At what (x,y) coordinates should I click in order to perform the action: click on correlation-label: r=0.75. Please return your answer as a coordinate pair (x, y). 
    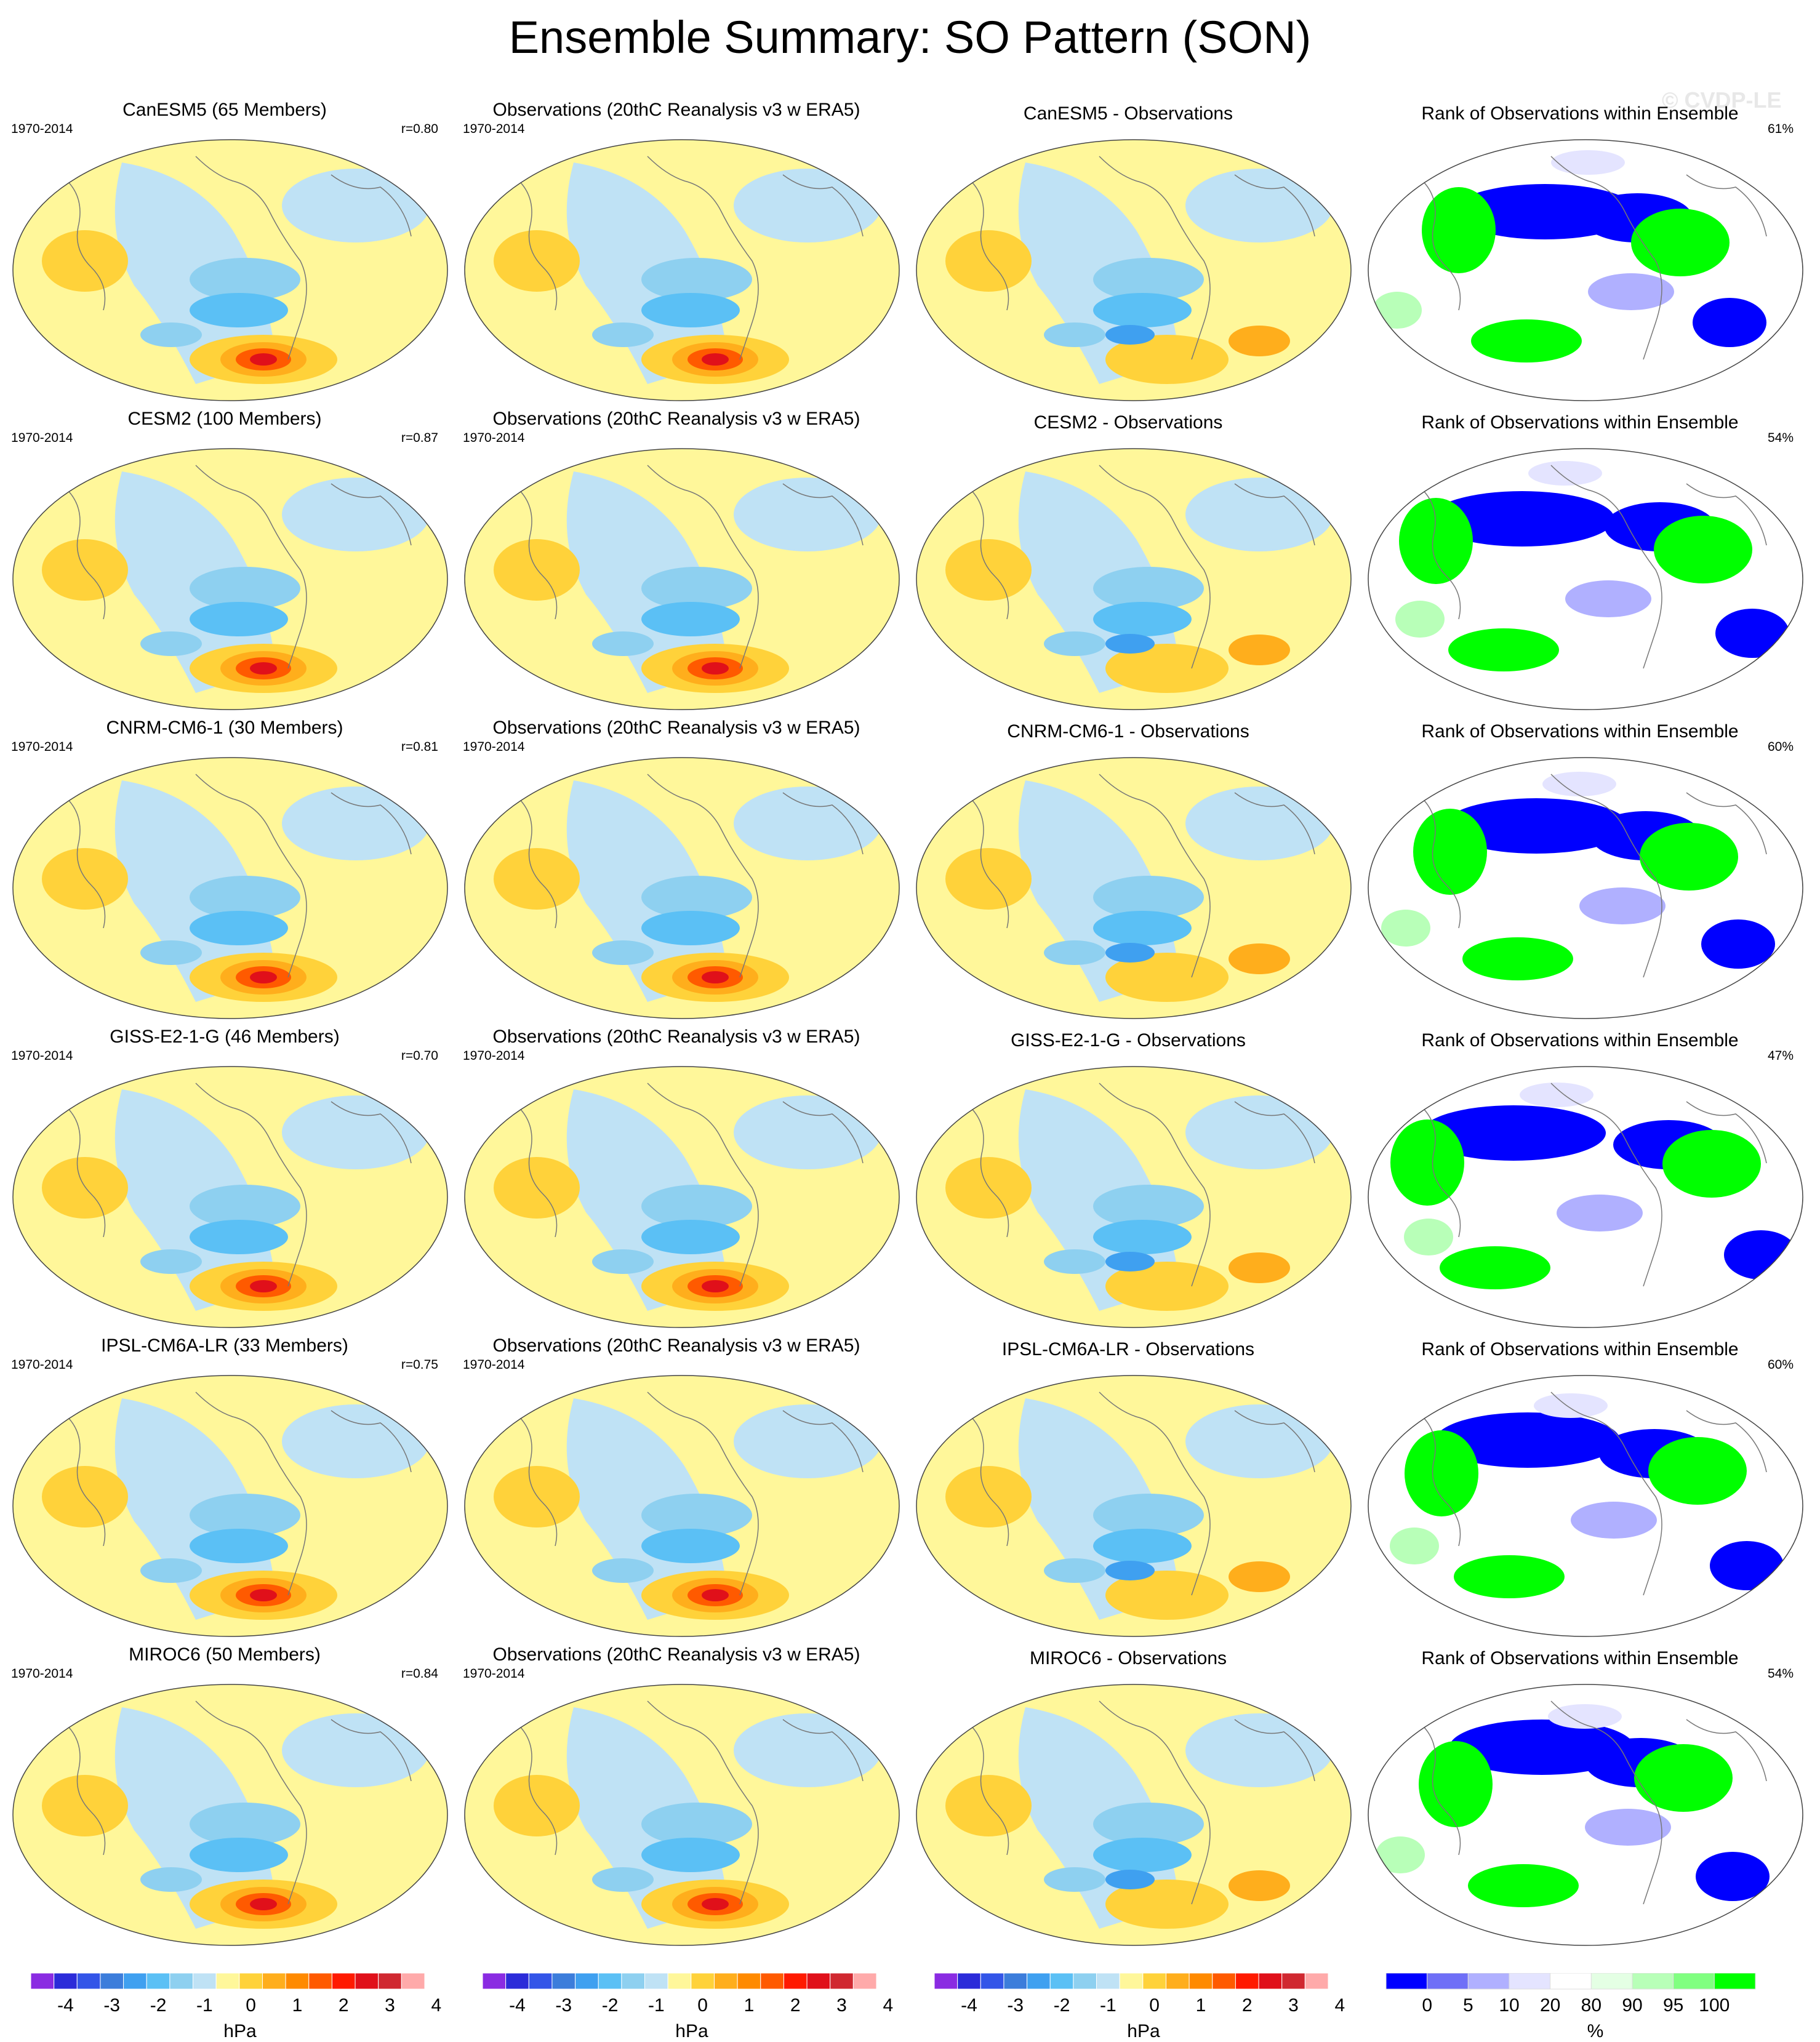
    Looking at the image, I should click on (419, 1365).